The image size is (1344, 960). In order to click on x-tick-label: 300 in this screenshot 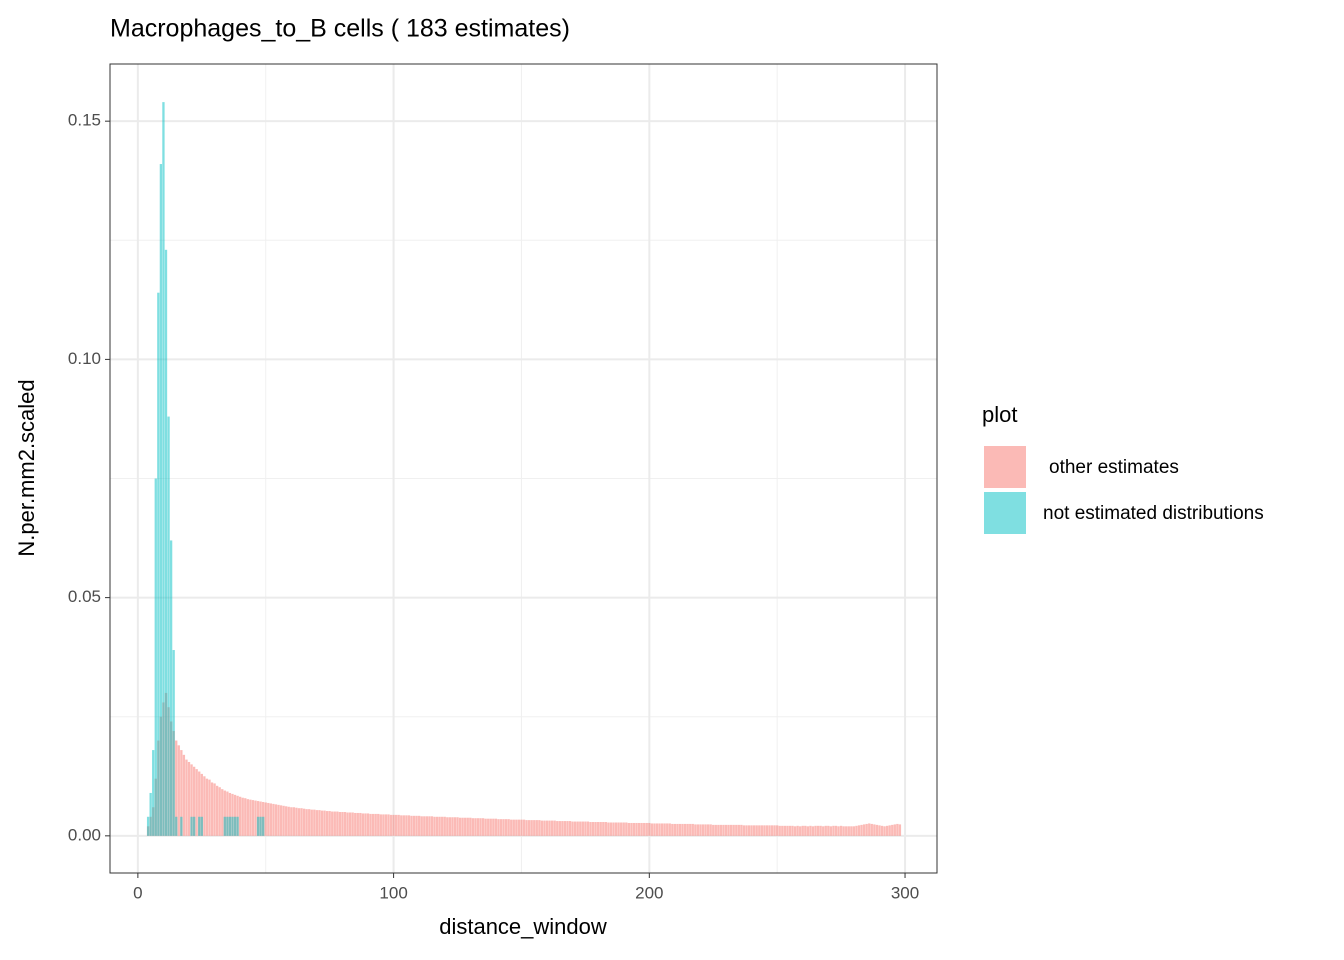, I will do `click(905, 892)`.